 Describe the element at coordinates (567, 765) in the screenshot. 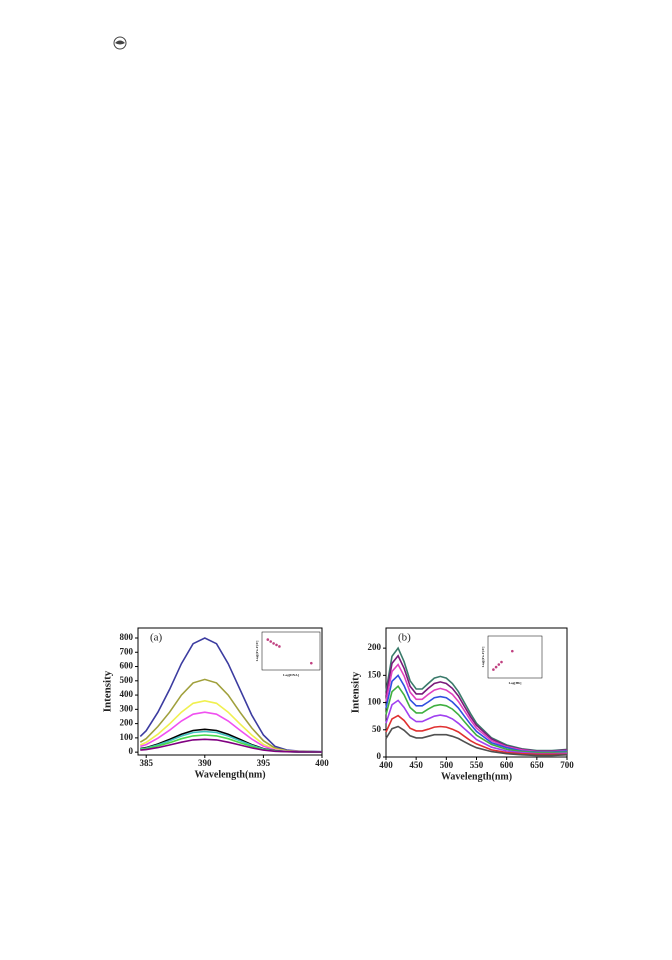

I see `x-tick-label: 700` at that location.